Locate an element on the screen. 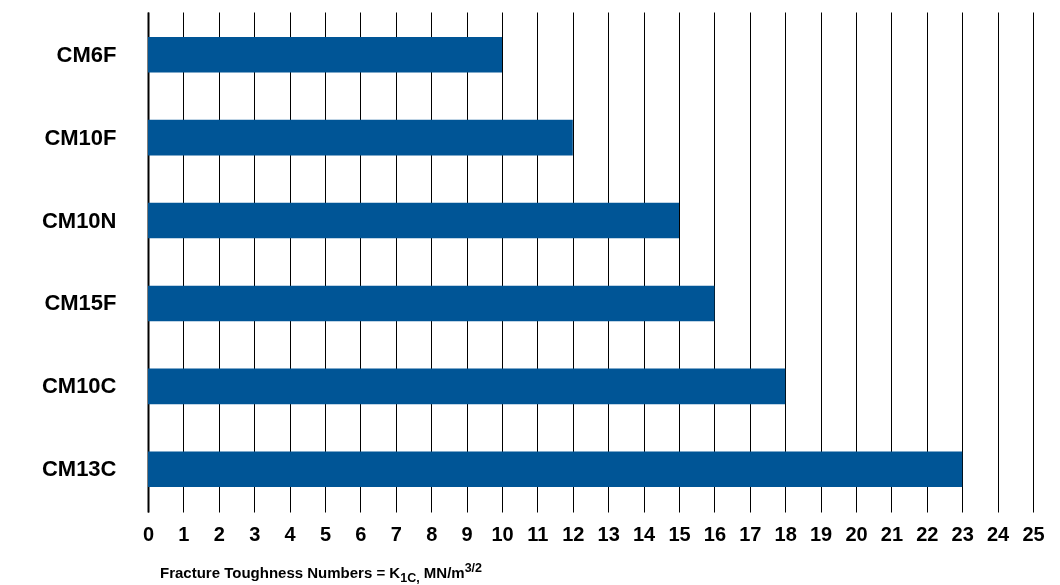 This screenshot has width=1060, height=585. x-tick-label: 4 is located at coordinates (290, 533).